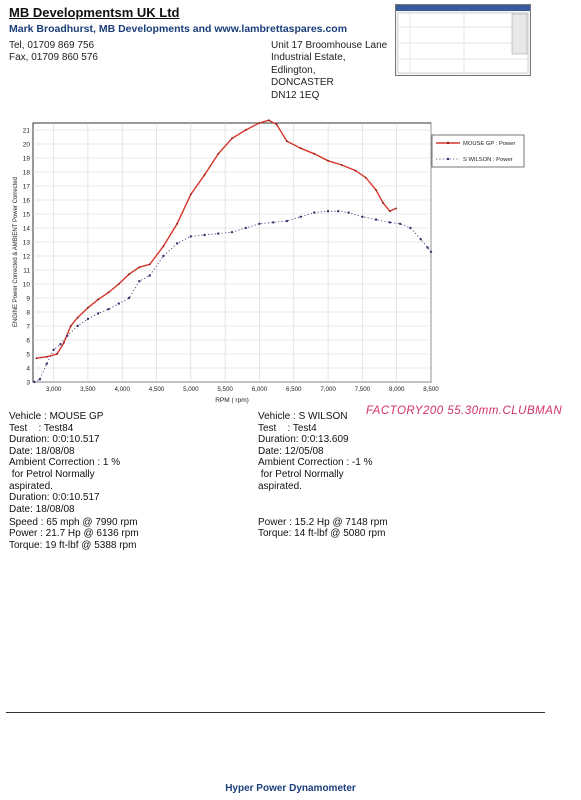 This screenshot has height=800, width=581. I want to click on x-tick-label: 3,500, so click(88, 389).